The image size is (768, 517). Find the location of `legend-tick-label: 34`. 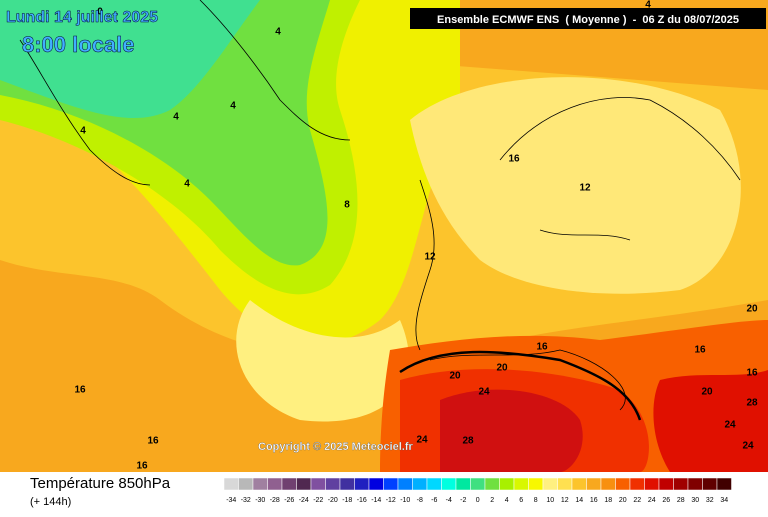

legend-tick-label: 34 is located at coordinates (724, 500).